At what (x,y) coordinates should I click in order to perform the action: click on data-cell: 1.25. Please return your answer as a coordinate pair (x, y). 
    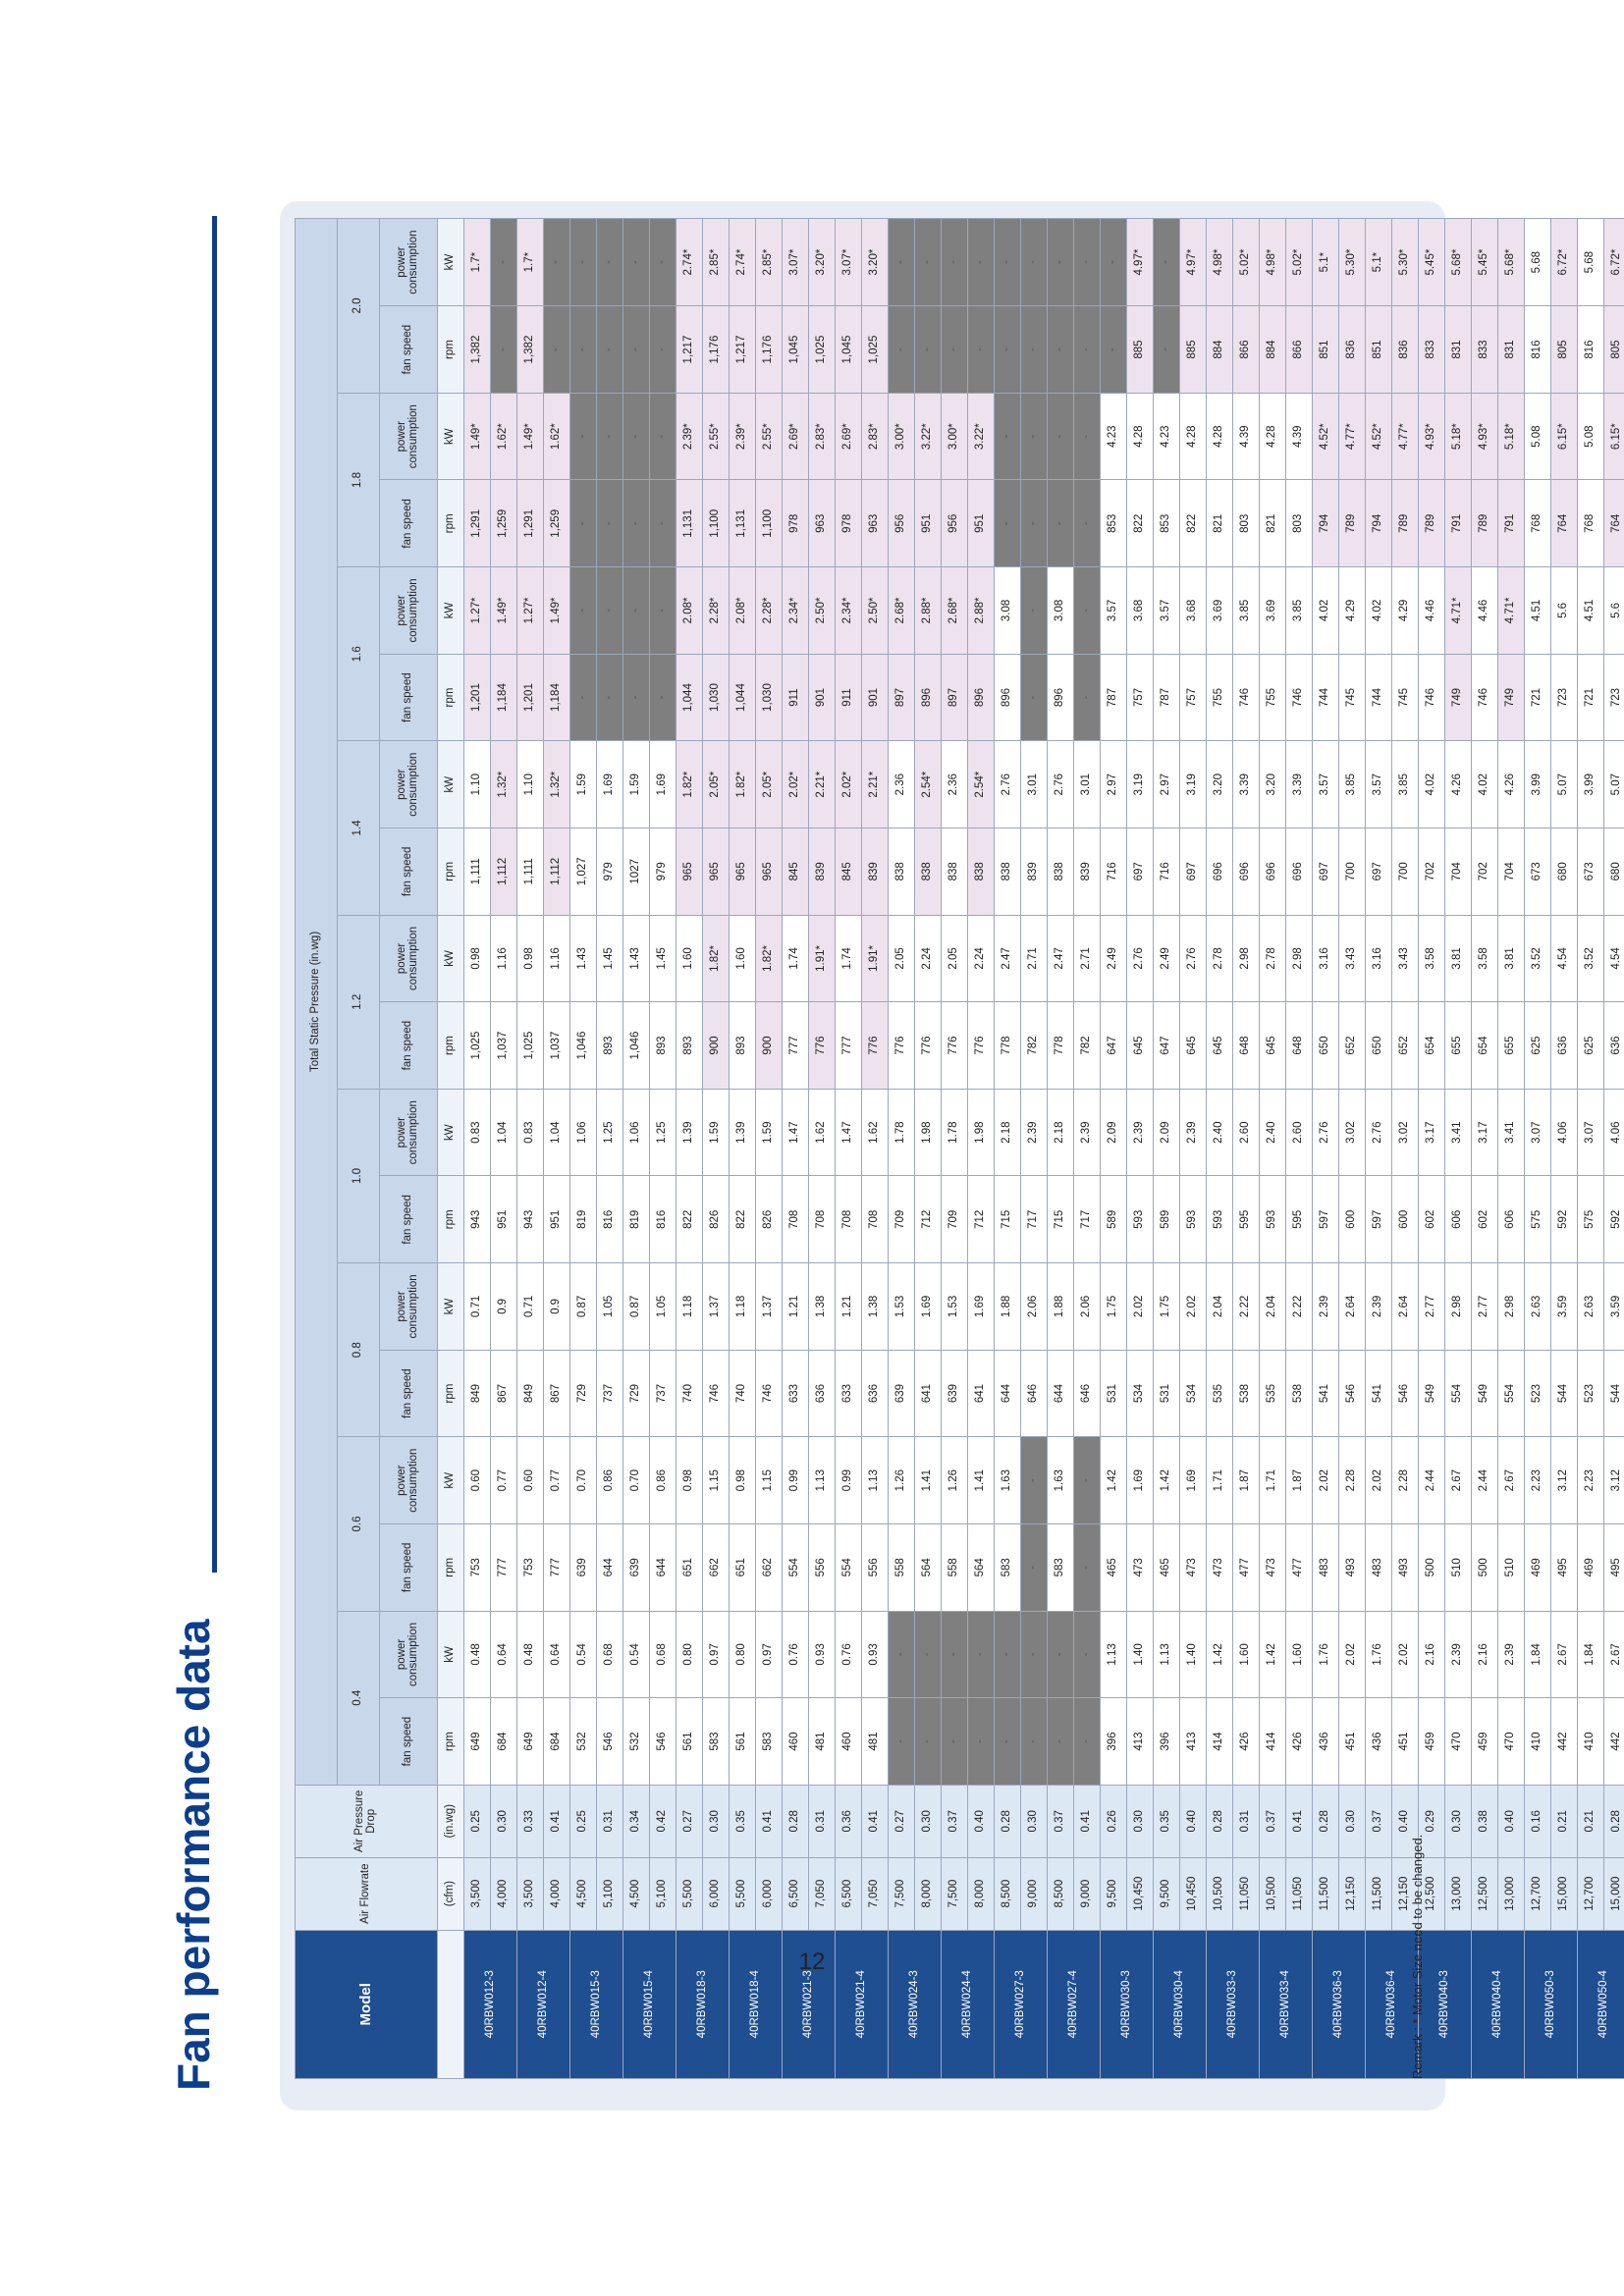
    Looking at the image, I should click on (609, 1132).